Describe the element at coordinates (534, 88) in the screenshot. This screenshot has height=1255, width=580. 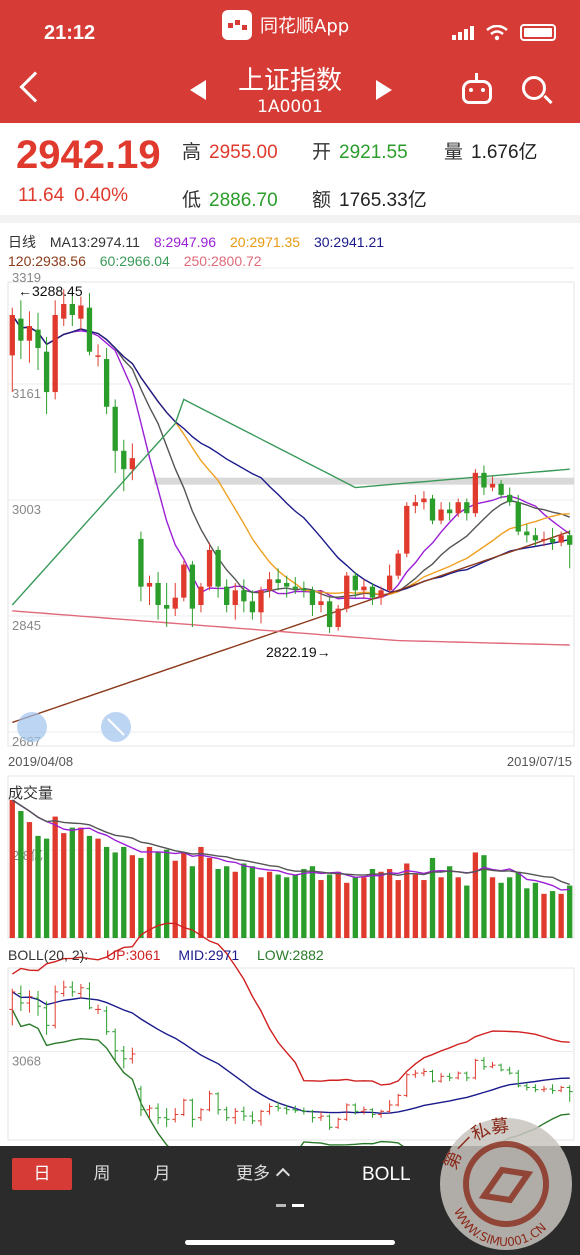
I see `search-icon` at that location.